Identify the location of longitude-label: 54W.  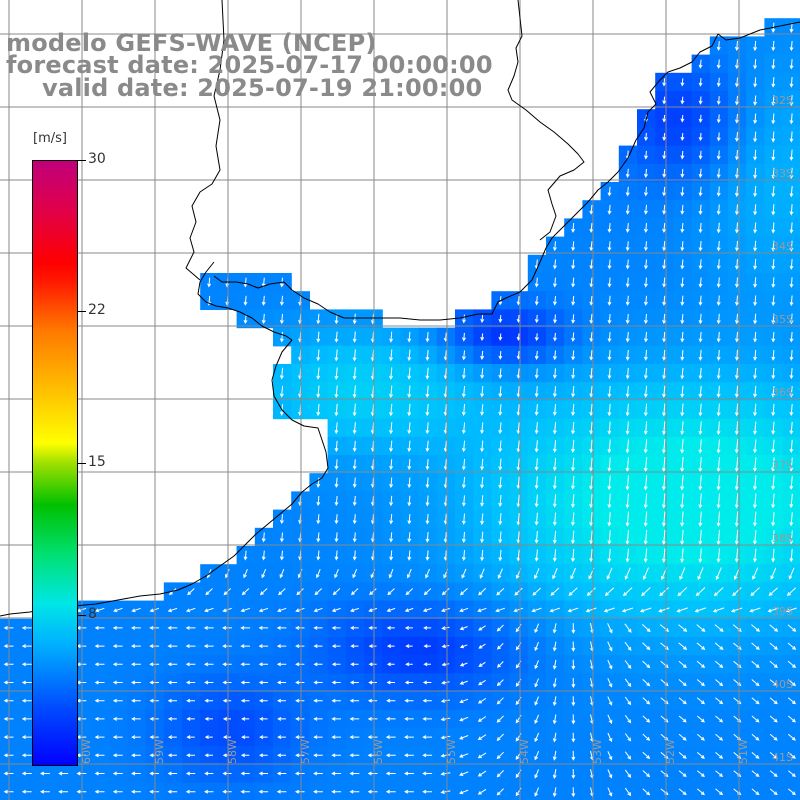
(524, 751).